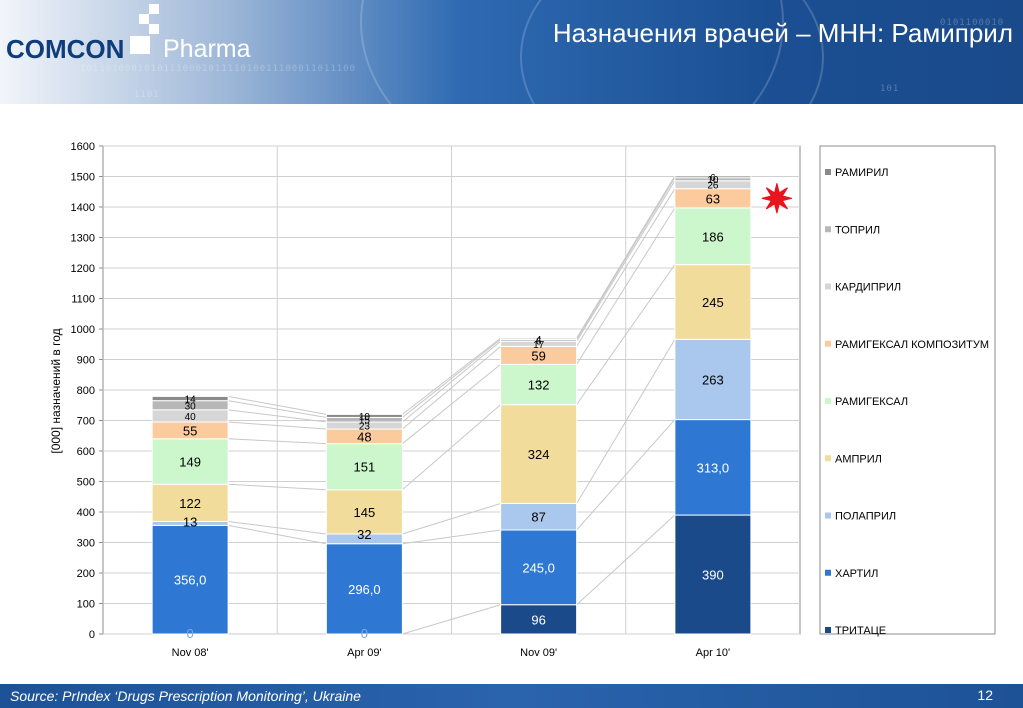 This screenshot has height=708, width=1023. What do you see at coordinates (147, 95) in the screenshot?
I see `decor-binary: 1101` at bounding box center [147, 95].